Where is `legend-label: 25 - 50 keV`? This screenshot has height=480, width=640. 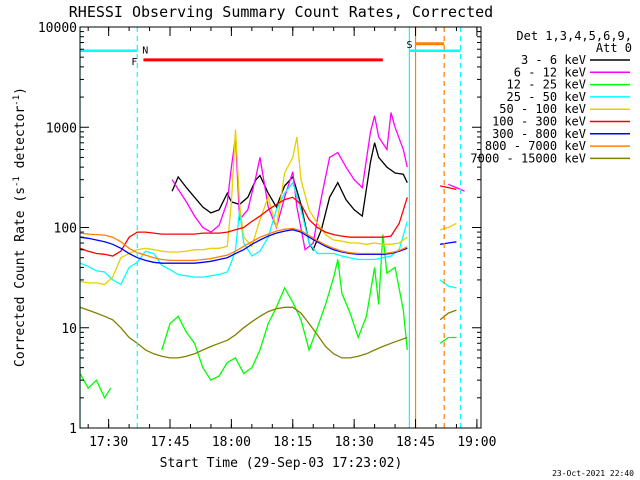 legend-label: 25 - 50 keV is located at coordinates (546, 97).